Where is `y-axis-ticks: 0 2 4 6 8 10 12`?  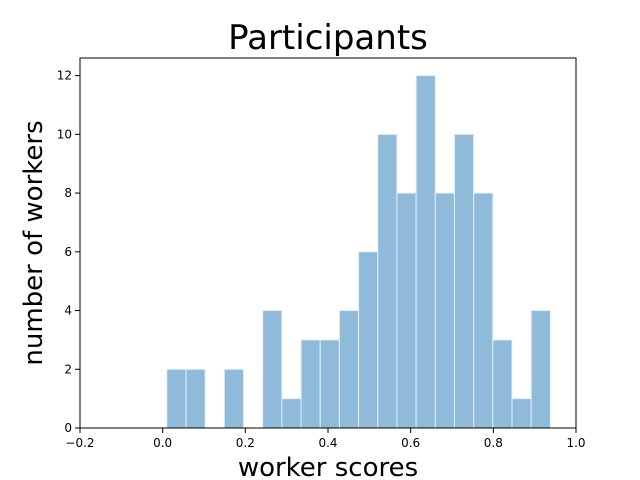
y-axis-ticks: 0 2 4 6 8 10 12 is located at coordinates (68, 252).